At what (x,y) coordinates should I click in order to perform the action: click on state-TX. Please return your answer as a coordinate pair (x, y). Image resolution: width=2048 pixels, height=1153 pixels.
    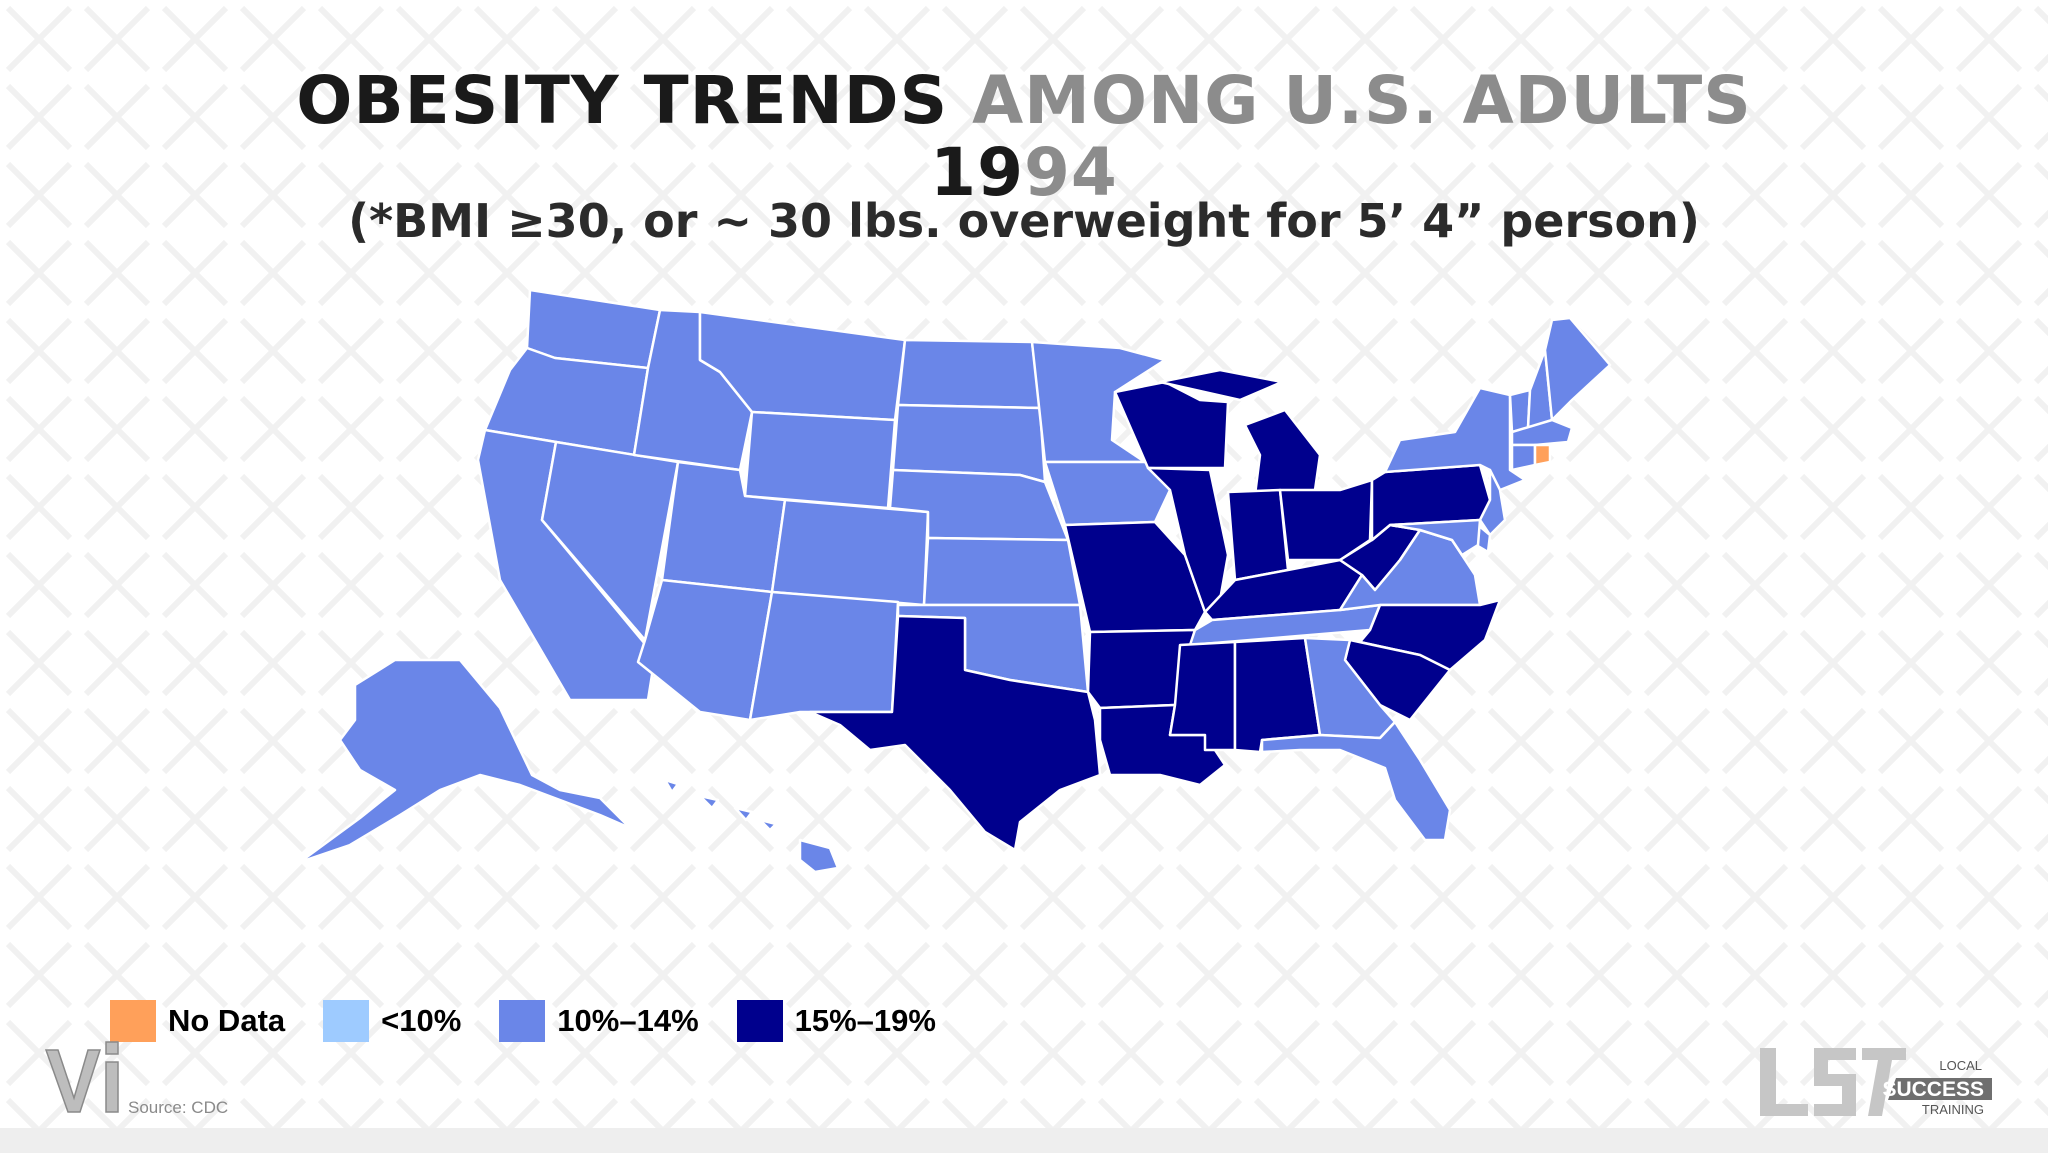
    Looking at the image, I should click on (955, 733).